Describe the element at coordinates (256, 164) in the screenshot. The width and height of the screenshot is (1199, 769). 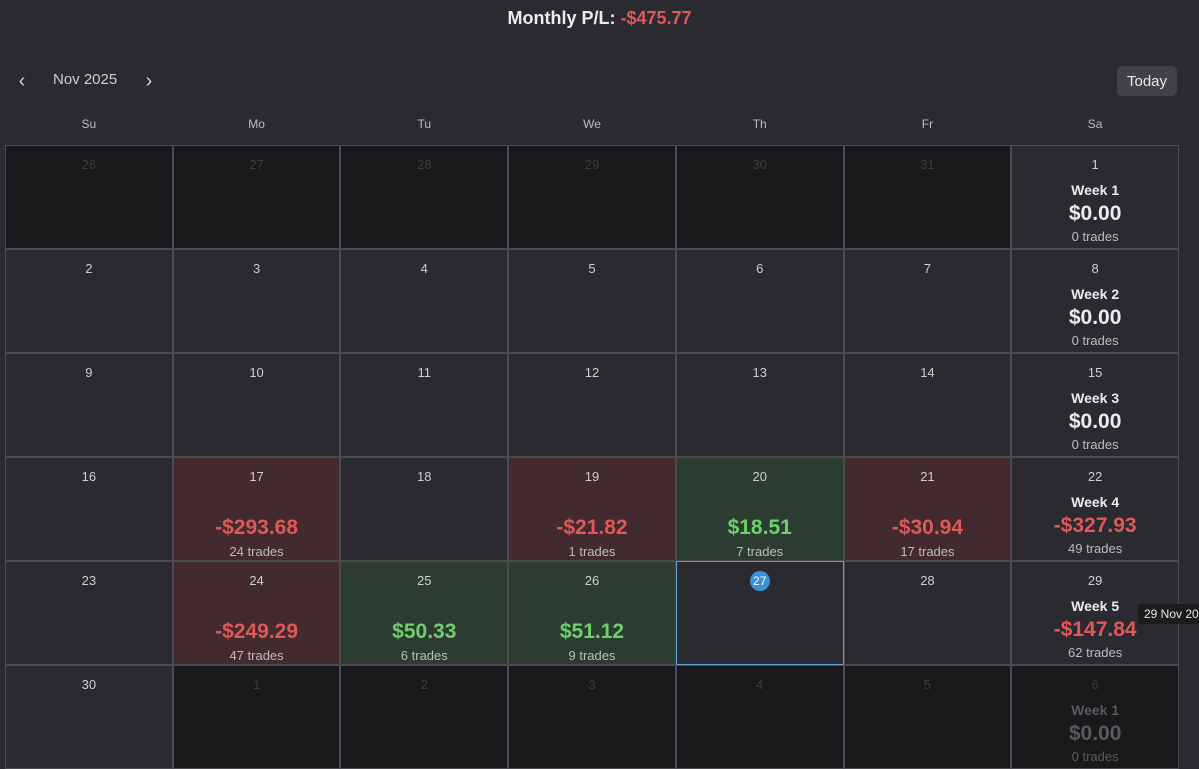
I see `day-number: 27` at that location.